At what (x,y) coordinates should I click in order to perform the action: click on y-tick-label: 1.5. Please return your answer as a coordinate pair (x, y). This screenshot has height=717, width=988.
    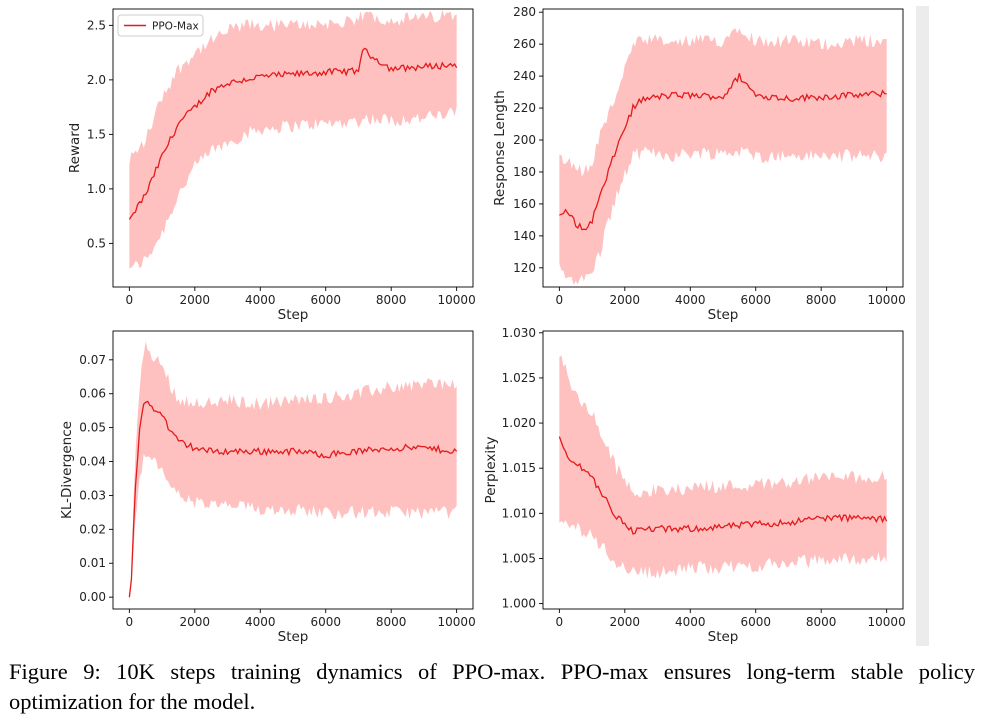
    Looking at the image, I should click on (96, 134).